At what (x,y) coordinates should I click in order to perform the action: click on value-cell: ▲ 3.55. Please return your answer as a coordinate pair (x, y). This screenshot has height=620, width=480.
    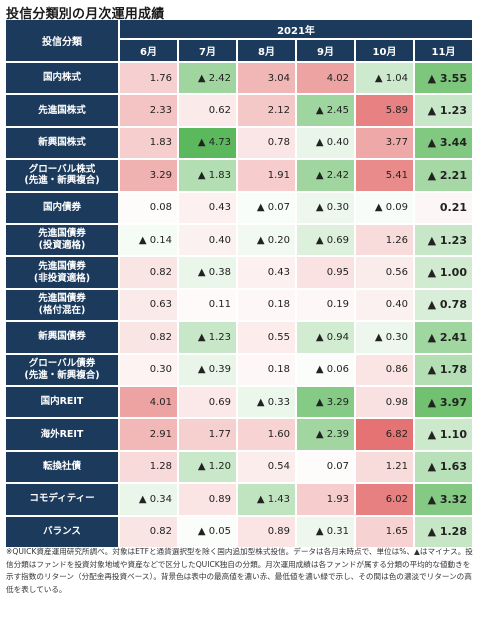
    Looking at the image, I should click on (443, 78).